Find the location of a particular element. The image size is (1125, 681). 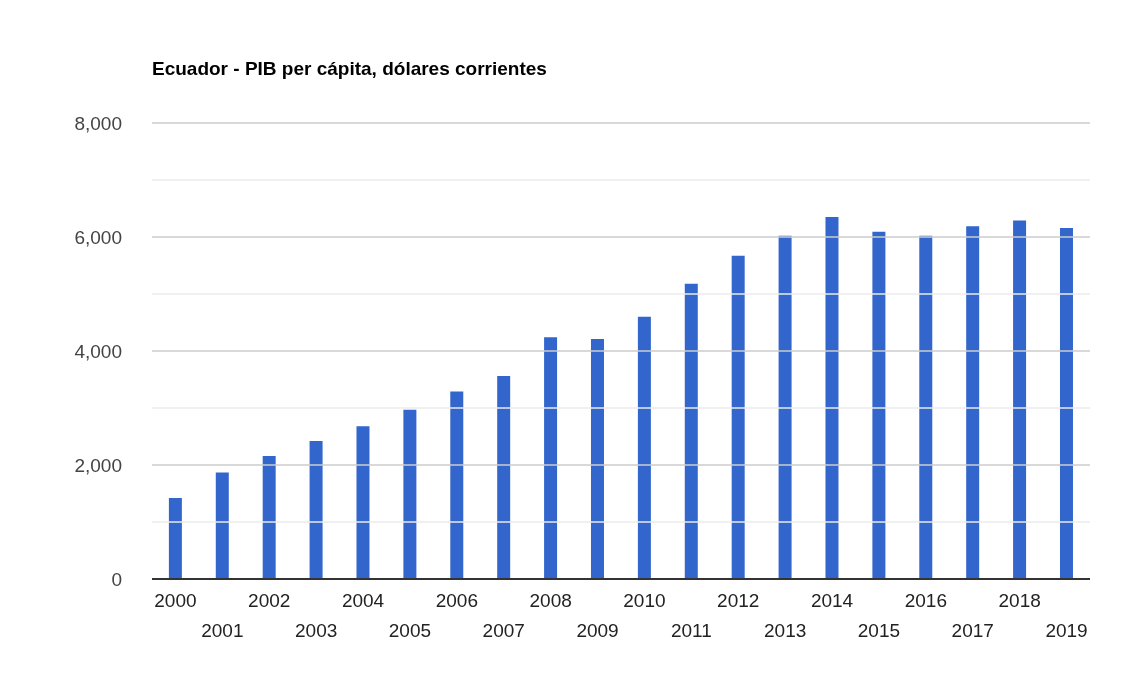

x-tick-label: 2005 is located at coordinates (410, 630).